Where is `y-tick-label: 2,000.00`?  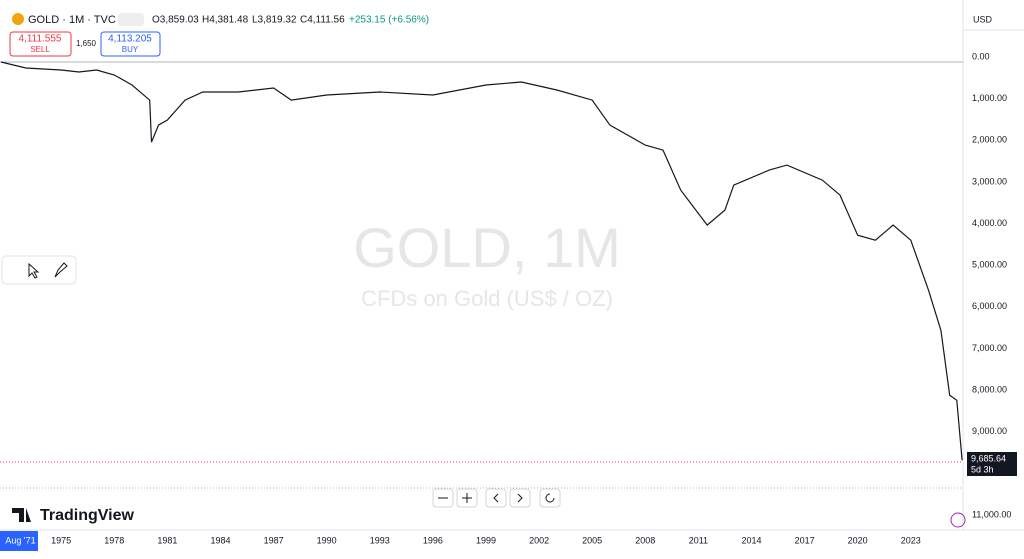
y-tick-label: 2,000.00 is located at coordinates (989, 140).